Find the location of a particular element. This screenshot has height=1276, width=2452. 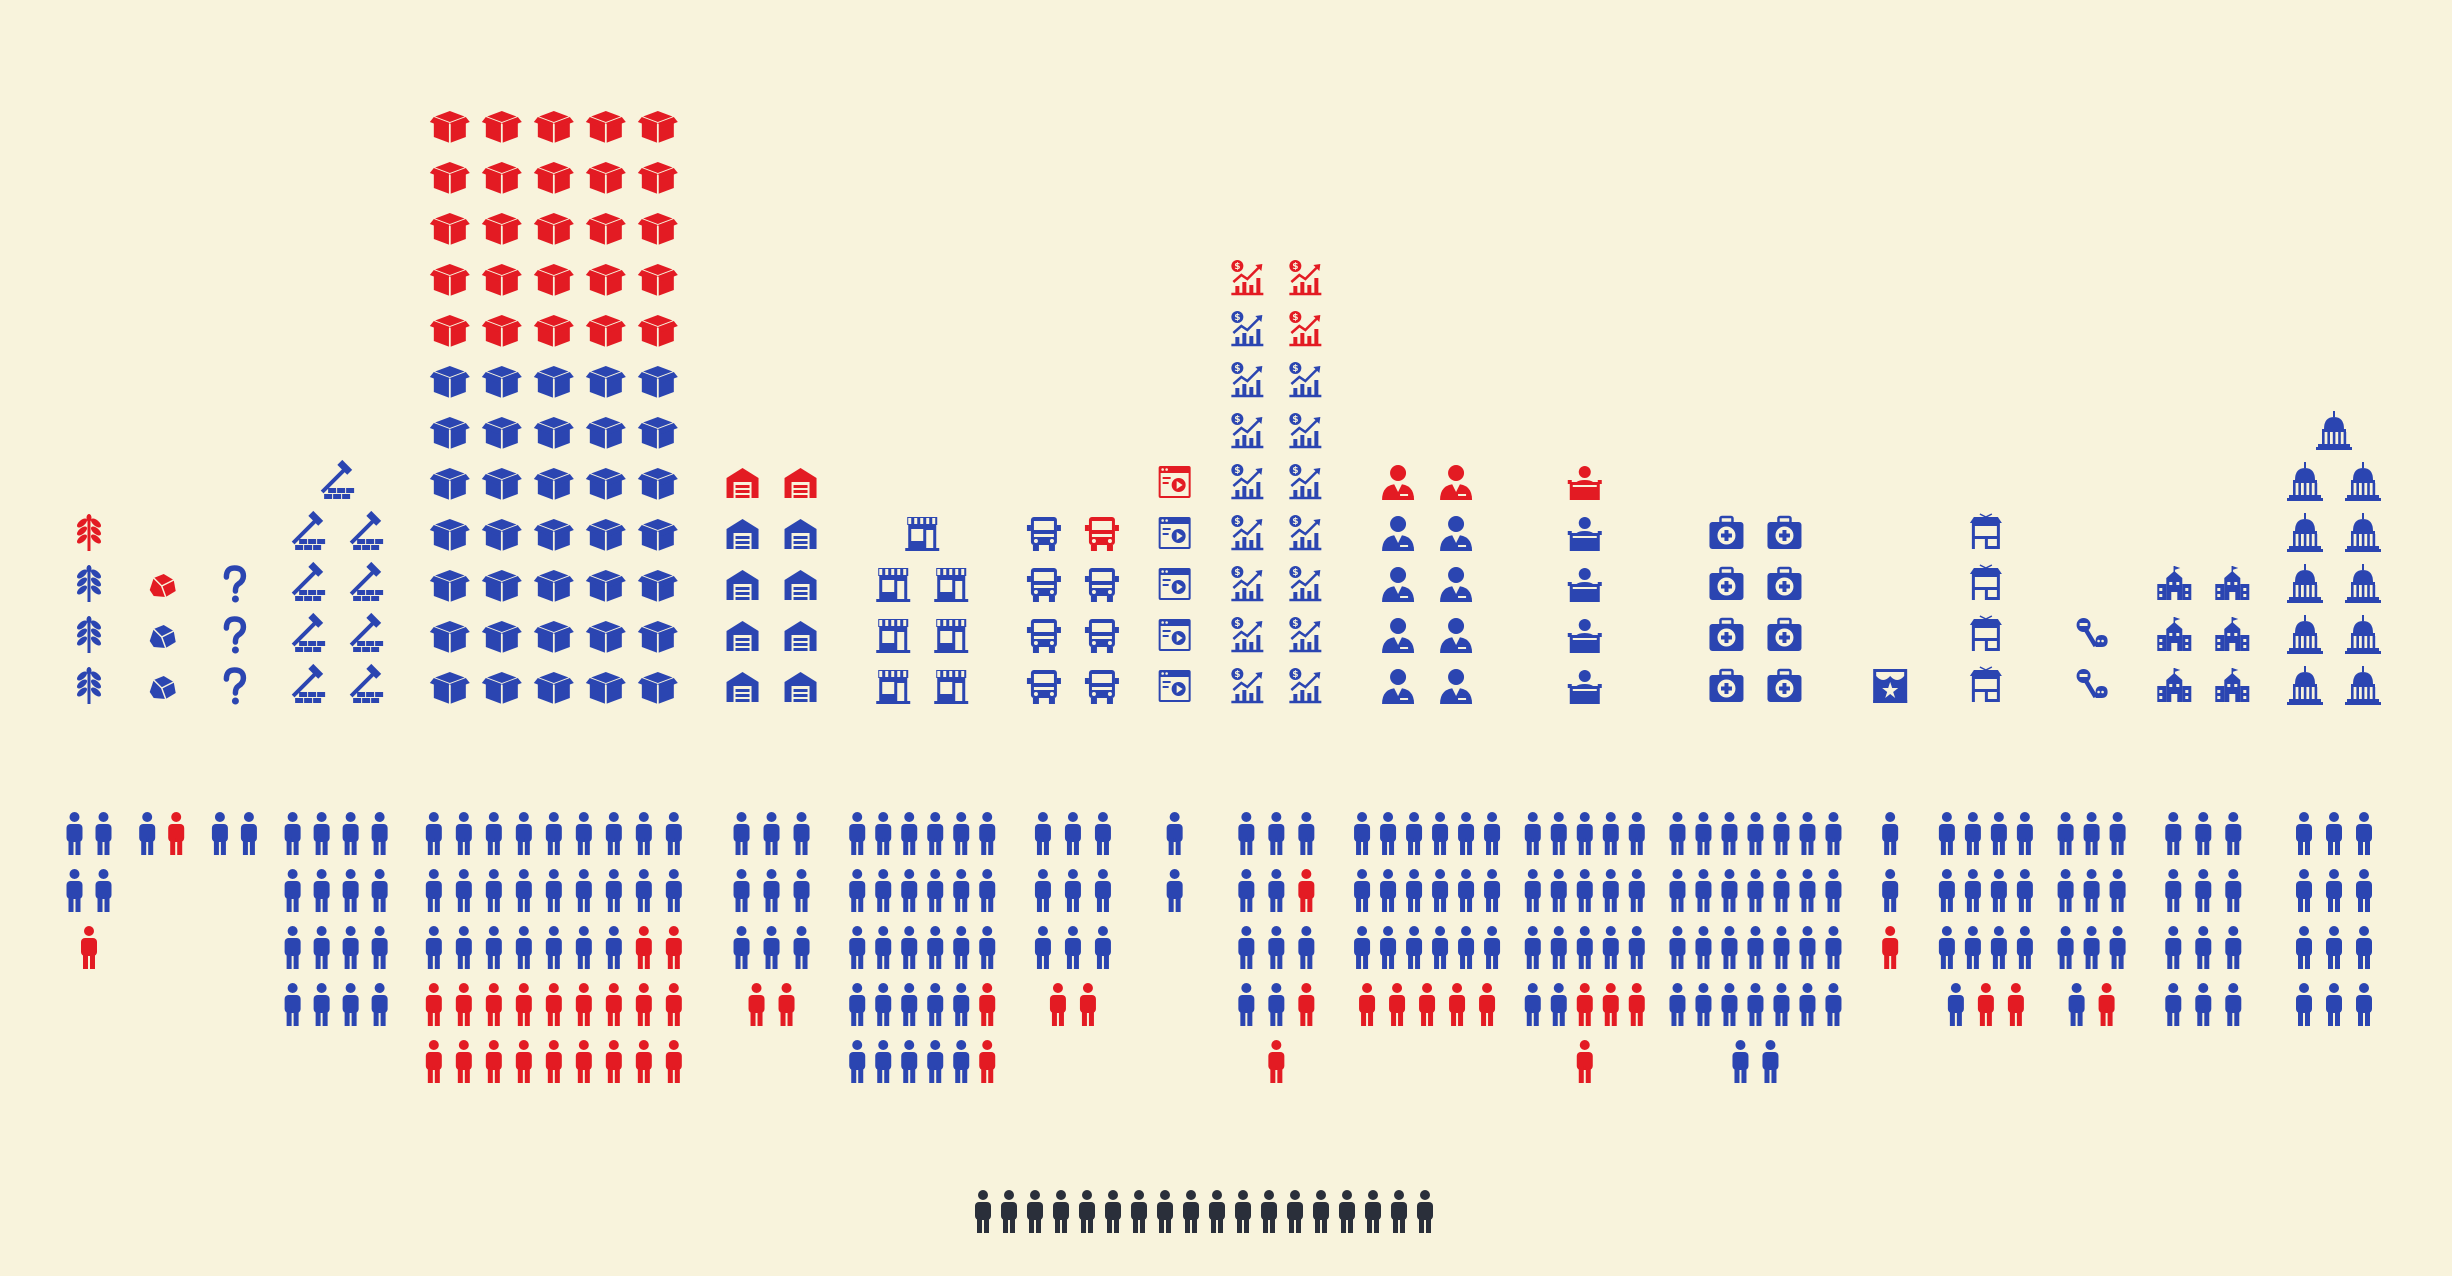

sector-media is located at coordinates (1174, 689).